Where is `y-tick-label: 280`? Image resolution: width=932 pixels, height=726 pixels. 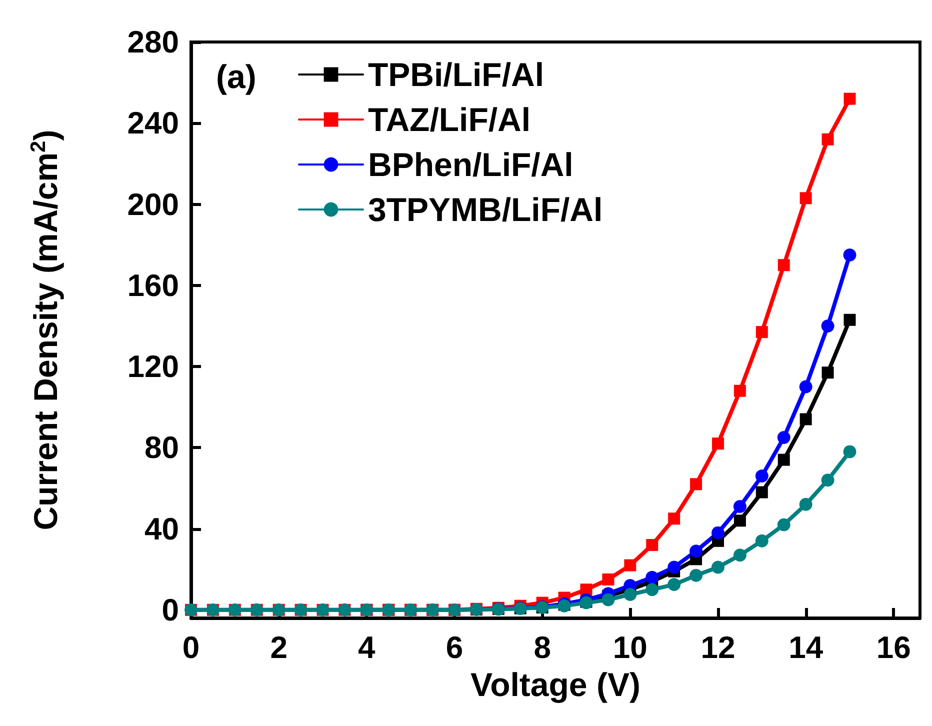 y-tick-label: 280 is located at coordinates (153, 42).